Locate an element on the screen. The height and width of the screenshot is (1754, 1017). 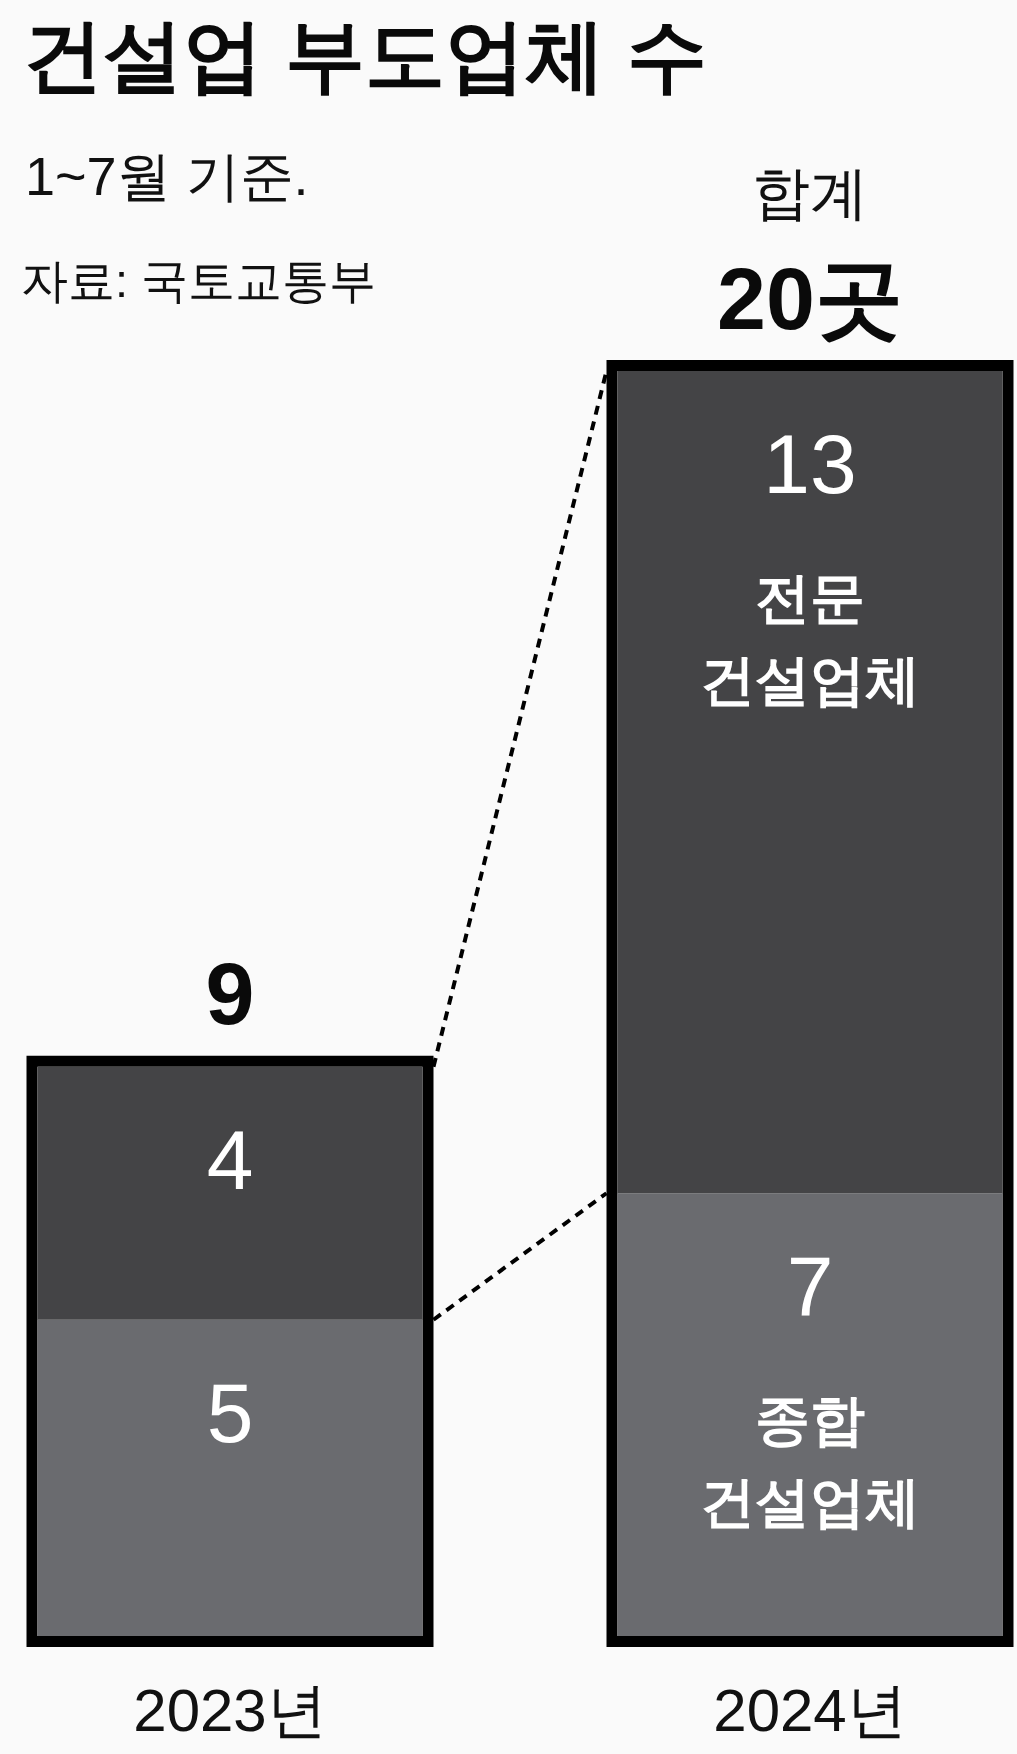
x-tick-label: 2024년 is located at coordinates (810, 1710).